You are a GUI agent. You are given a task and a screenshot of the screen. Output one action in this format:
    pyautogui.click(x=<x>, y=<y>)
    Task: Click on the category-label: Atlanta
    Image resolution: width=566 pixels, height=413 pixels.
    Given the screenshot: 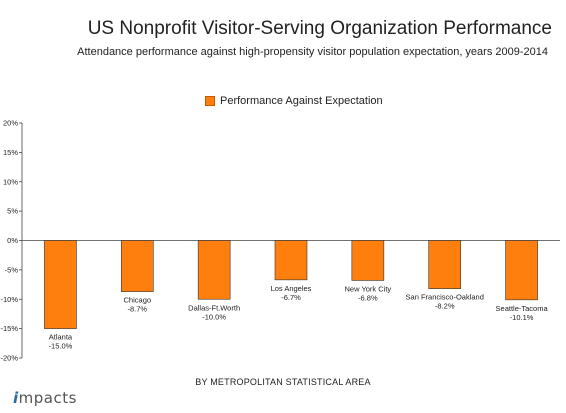 What is the action you would take?
    pyautogui.click(x=61, y=337)
    